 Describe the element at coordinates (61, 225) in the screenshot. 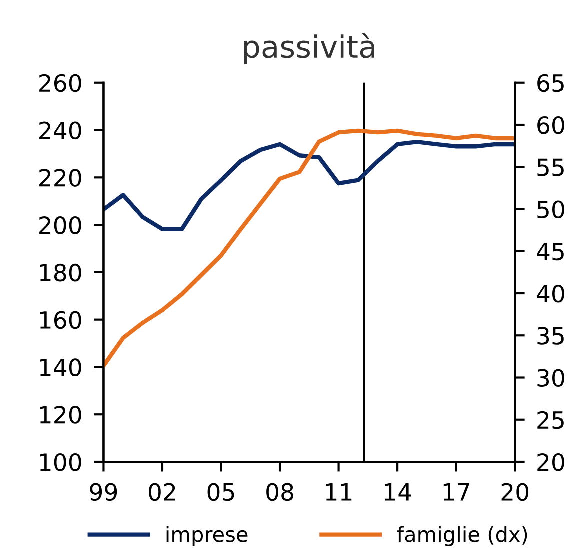

I see `y-tick-label: 200` at that location.